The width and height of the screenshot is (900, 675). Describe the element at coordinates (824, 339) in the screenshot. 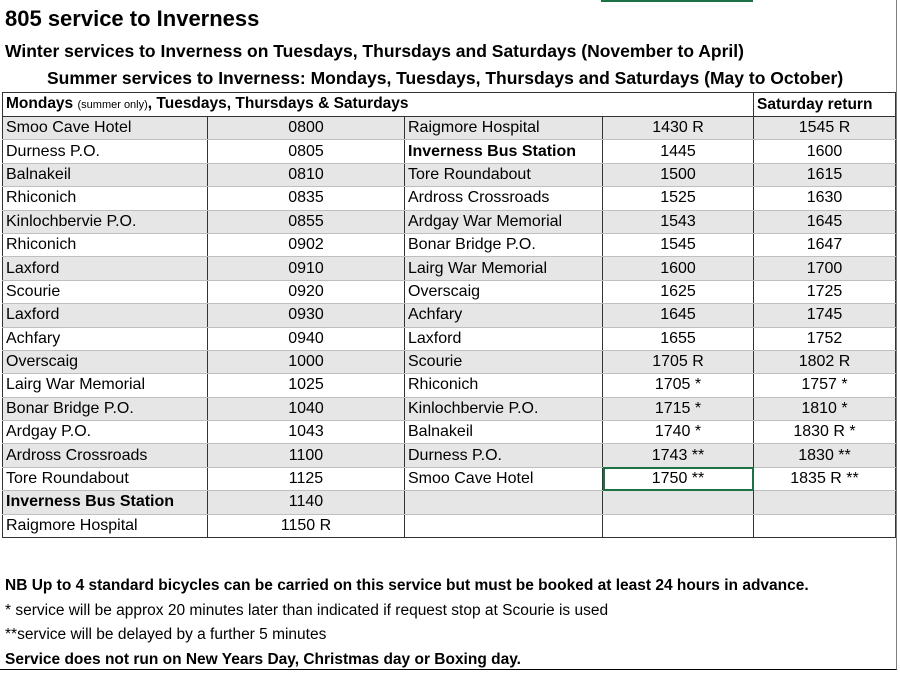

I see `saturday-return-time-cell: 1752` at that location.